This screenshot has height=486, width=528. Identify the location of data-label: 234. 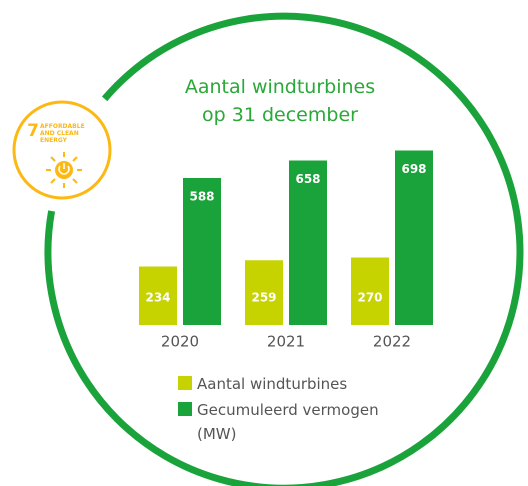
(157, 298).